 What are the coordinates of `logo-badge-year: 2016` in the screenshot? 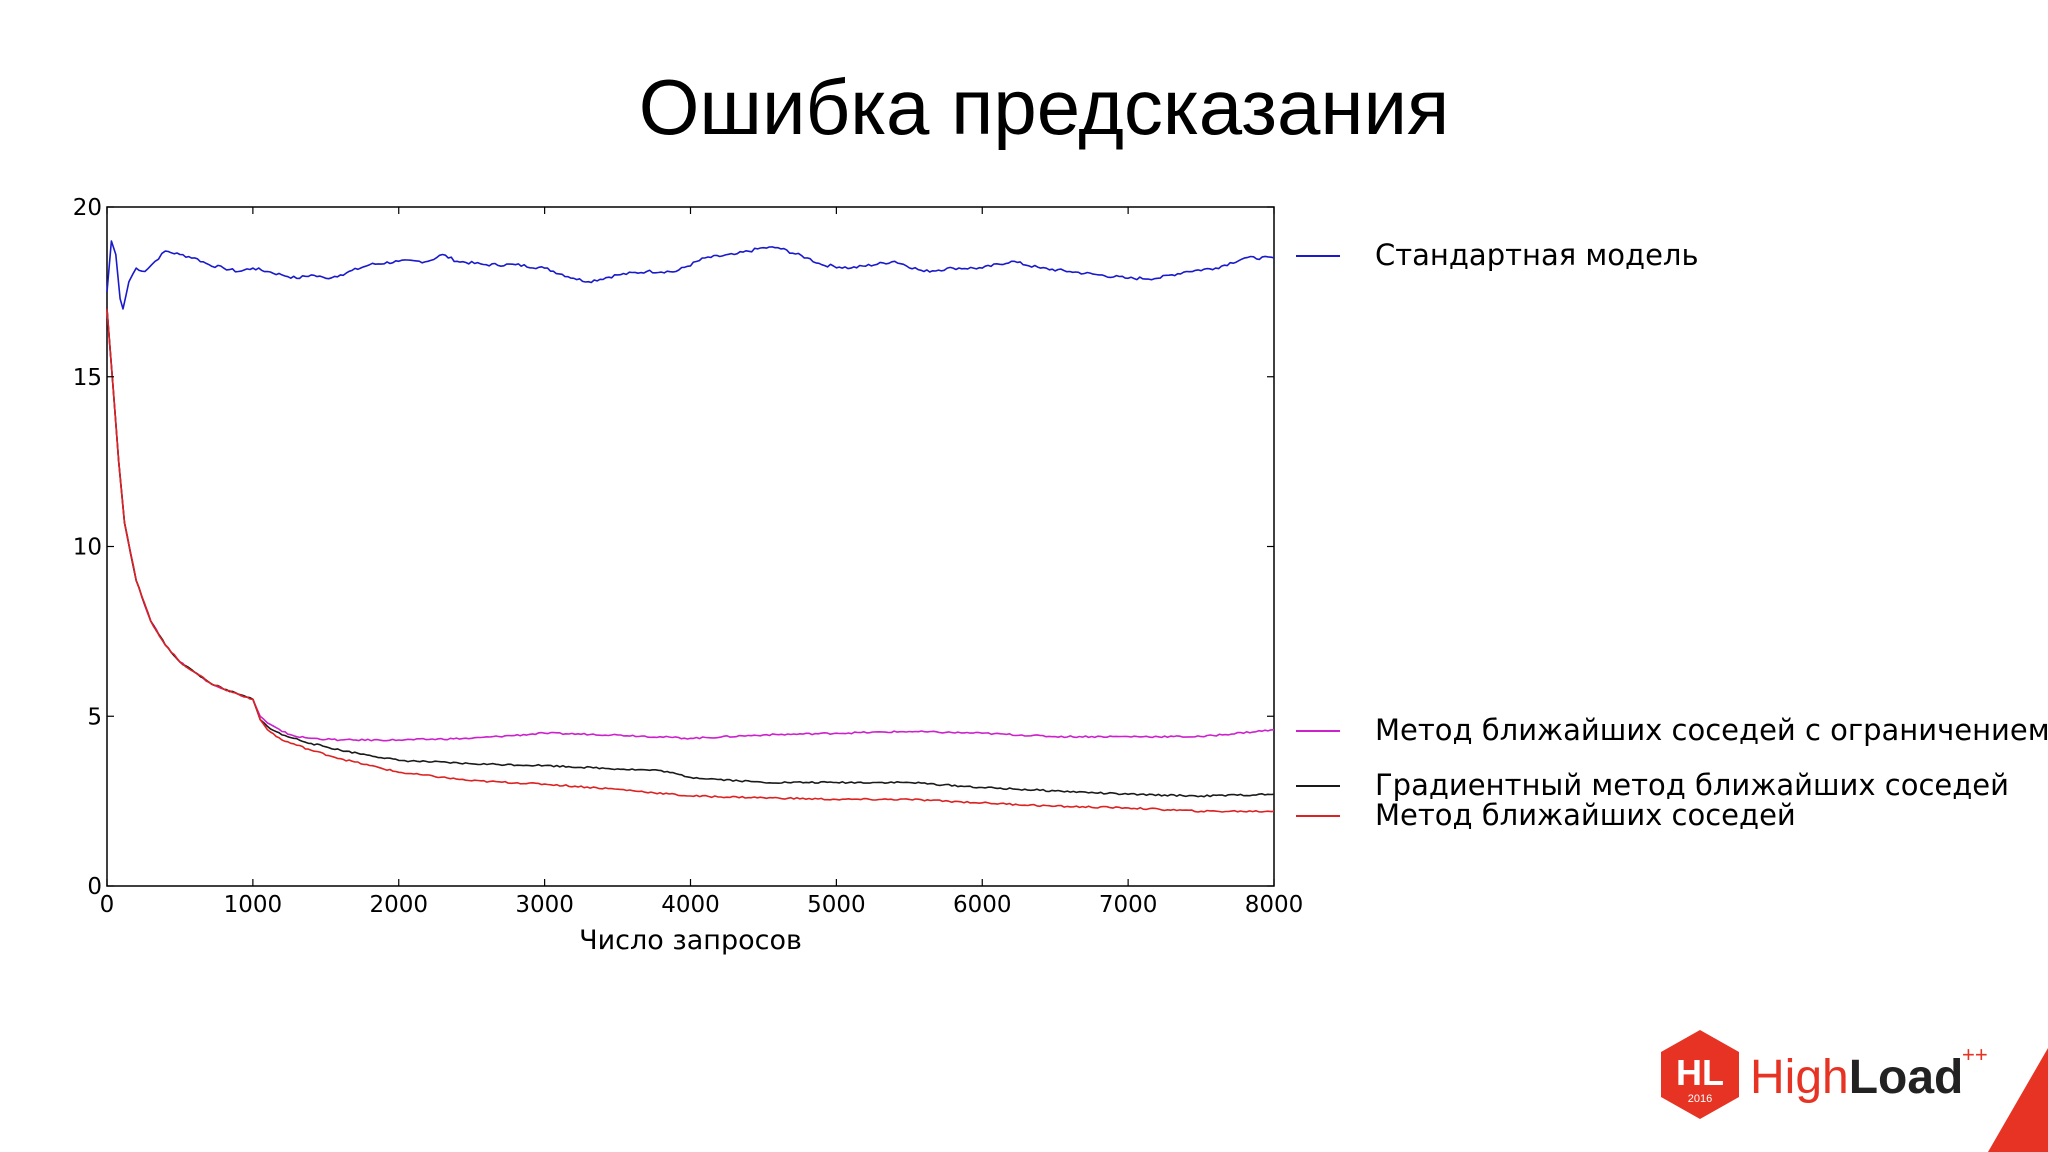 It's located at (1700, 1099).